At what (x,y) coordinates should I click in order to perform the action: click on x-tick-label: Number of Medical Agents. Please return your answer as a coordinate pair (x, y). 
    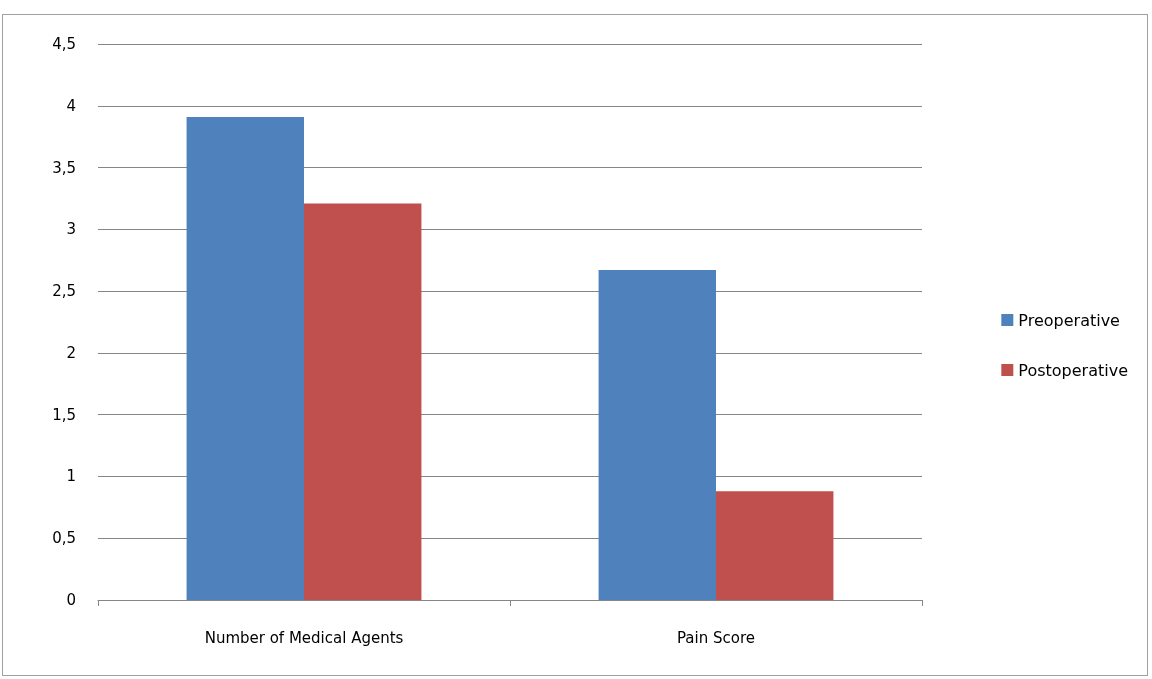
    Looking at the image, I should click on (304, 637).